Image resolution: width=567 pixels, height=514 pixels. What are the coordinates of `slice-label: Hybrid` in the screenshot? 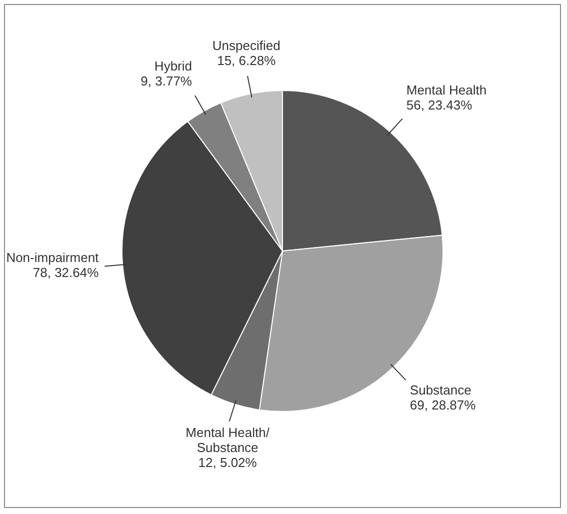 It's located at (173, 66).